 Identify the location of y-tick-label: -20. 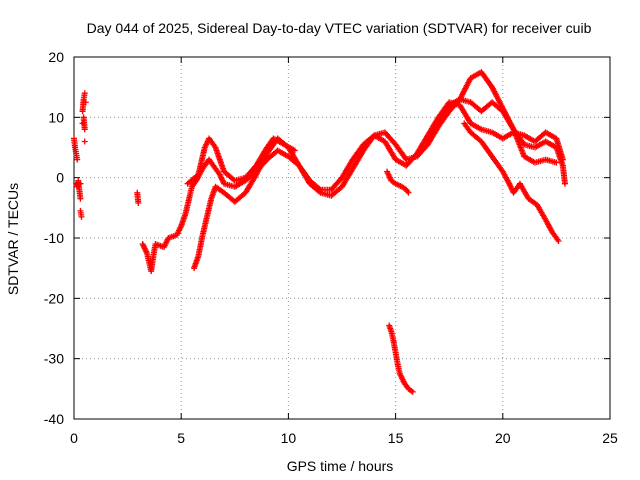
(54, 298).